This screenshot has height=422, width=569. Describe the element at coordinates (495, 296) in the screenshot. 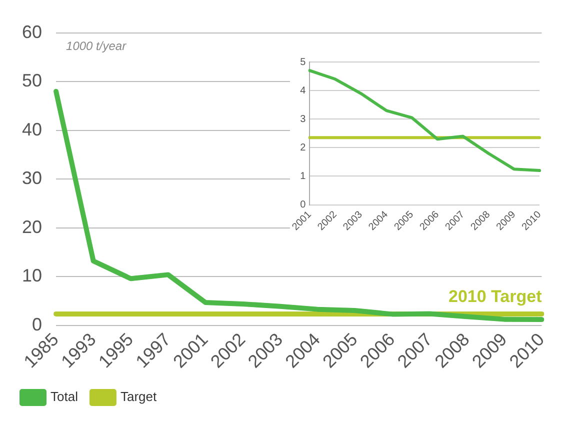

I see `annotation: 2010 Target` at that location.